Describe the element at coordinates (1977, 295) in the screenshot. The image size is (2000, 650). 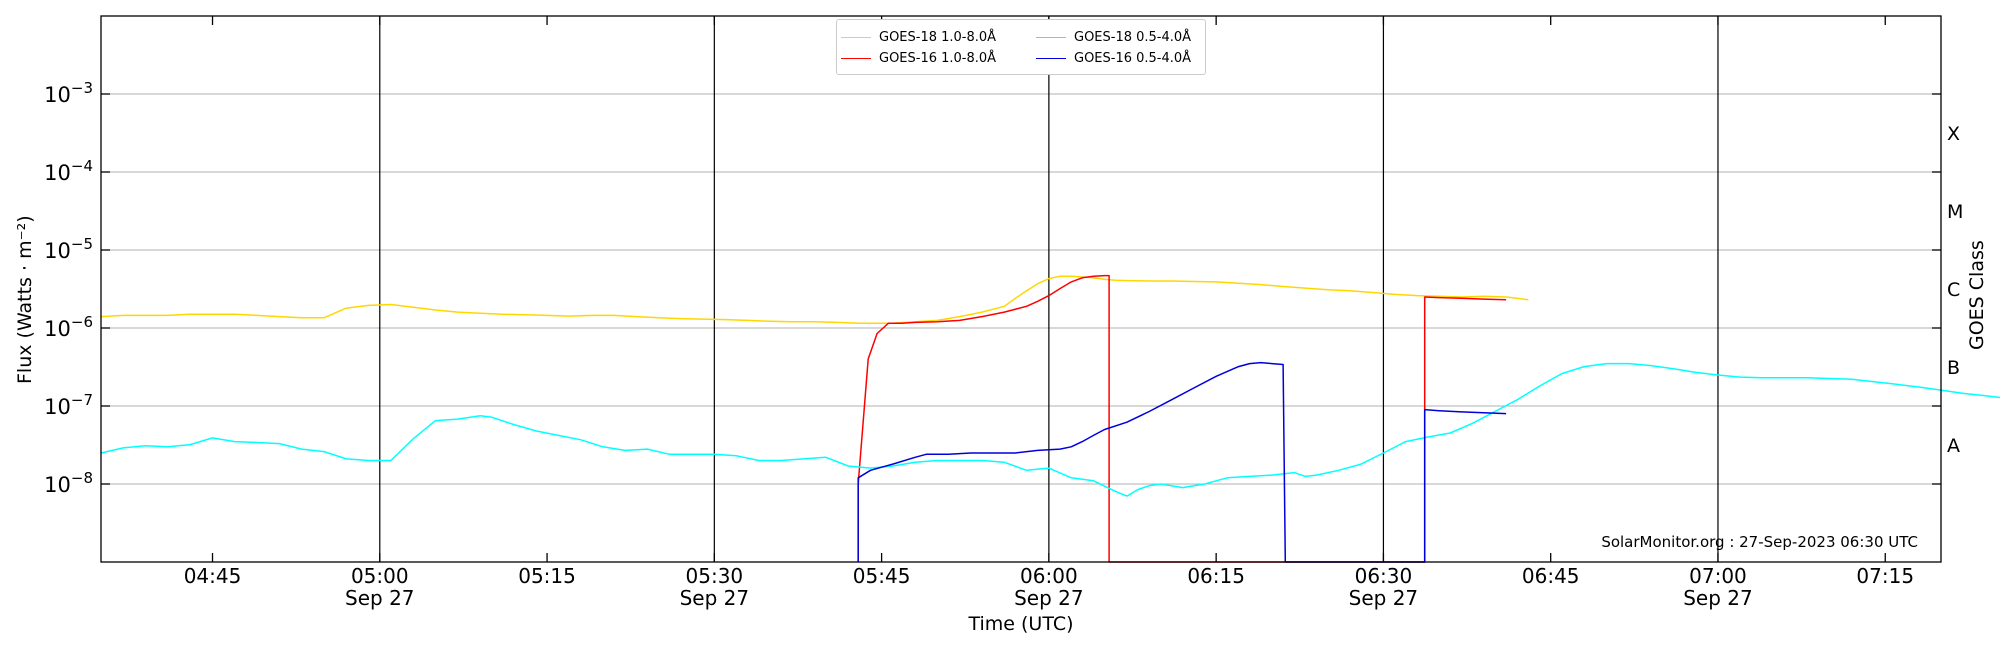
I see `right-y-axis-label: GOES Class` at that location.